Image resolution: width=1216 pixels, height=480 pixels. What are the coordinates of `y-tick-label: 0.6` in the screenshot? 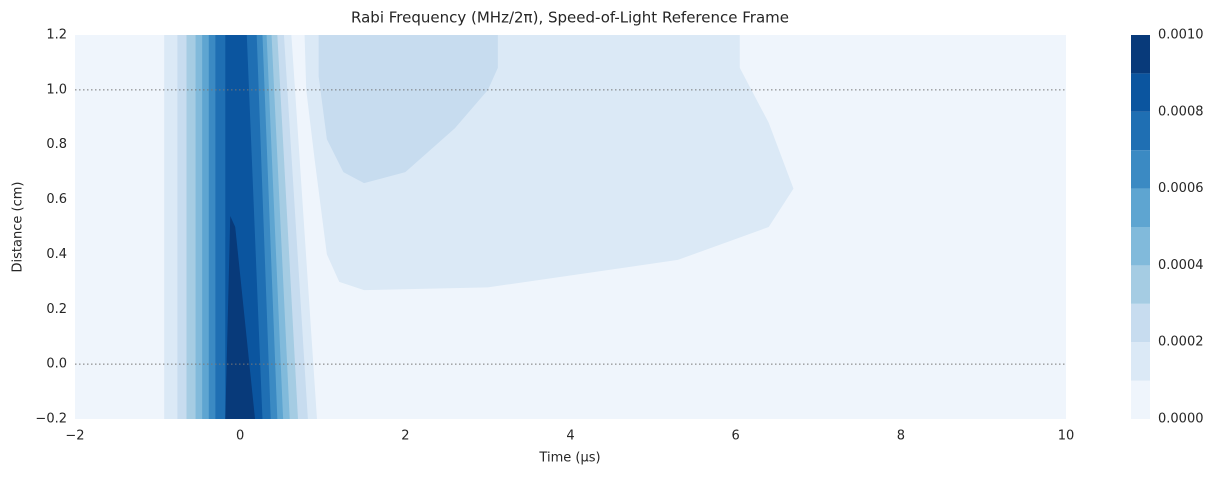 It's located at (56, 199).